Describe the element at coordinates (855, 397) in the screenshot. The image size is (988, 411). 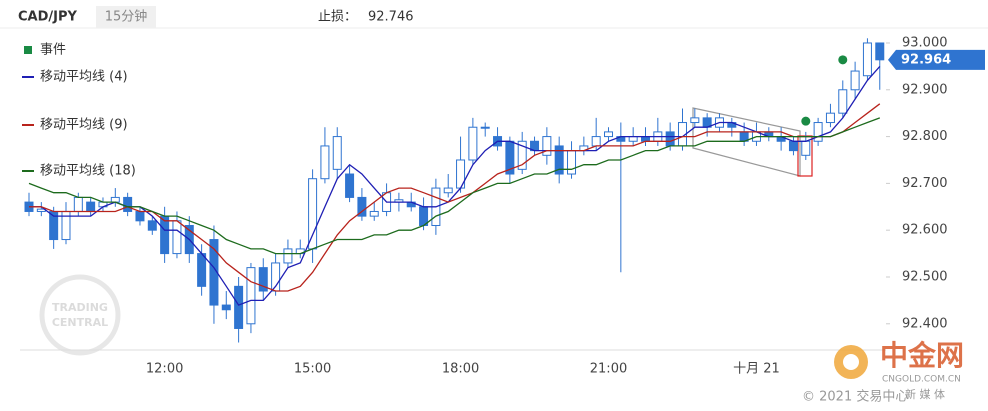
I see `copyright: © 2021 交易中心` at that location.